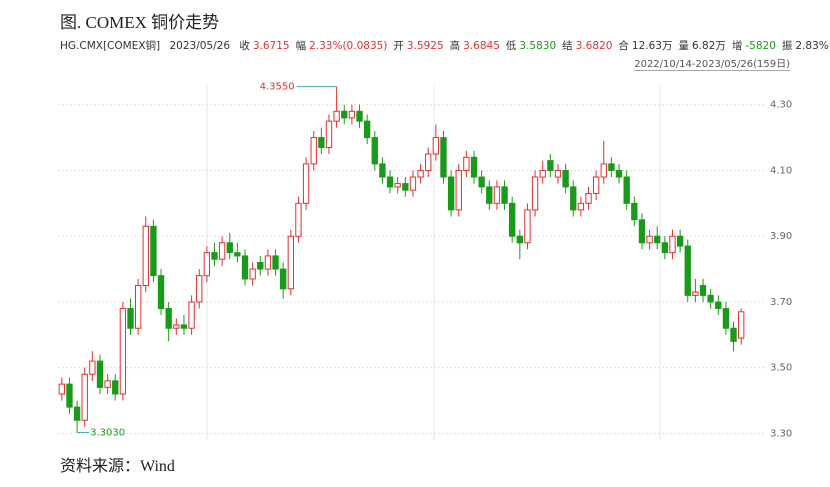 The width and height of the screenshot is (830, 487). I want to click on quote-item: 低 3.5830, so click(531, 46).